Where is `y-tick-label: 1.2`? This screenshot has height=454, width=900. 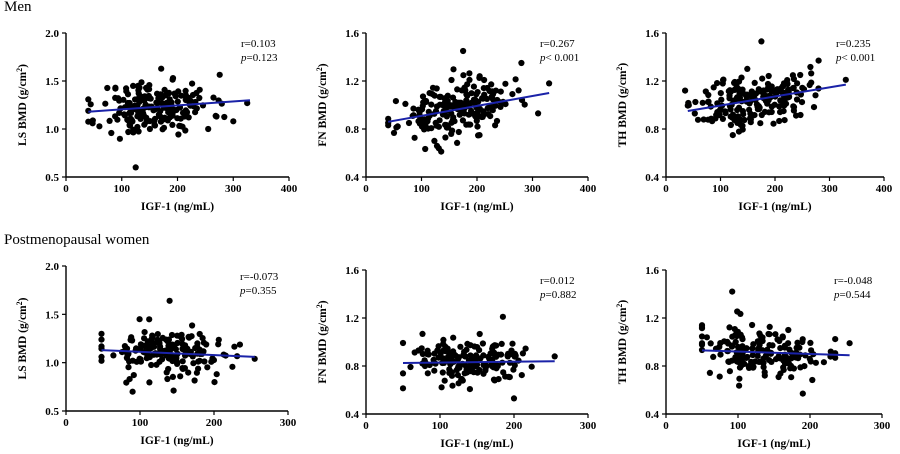 y-tick-label: 1.2 is located at coordinates (652, 82).